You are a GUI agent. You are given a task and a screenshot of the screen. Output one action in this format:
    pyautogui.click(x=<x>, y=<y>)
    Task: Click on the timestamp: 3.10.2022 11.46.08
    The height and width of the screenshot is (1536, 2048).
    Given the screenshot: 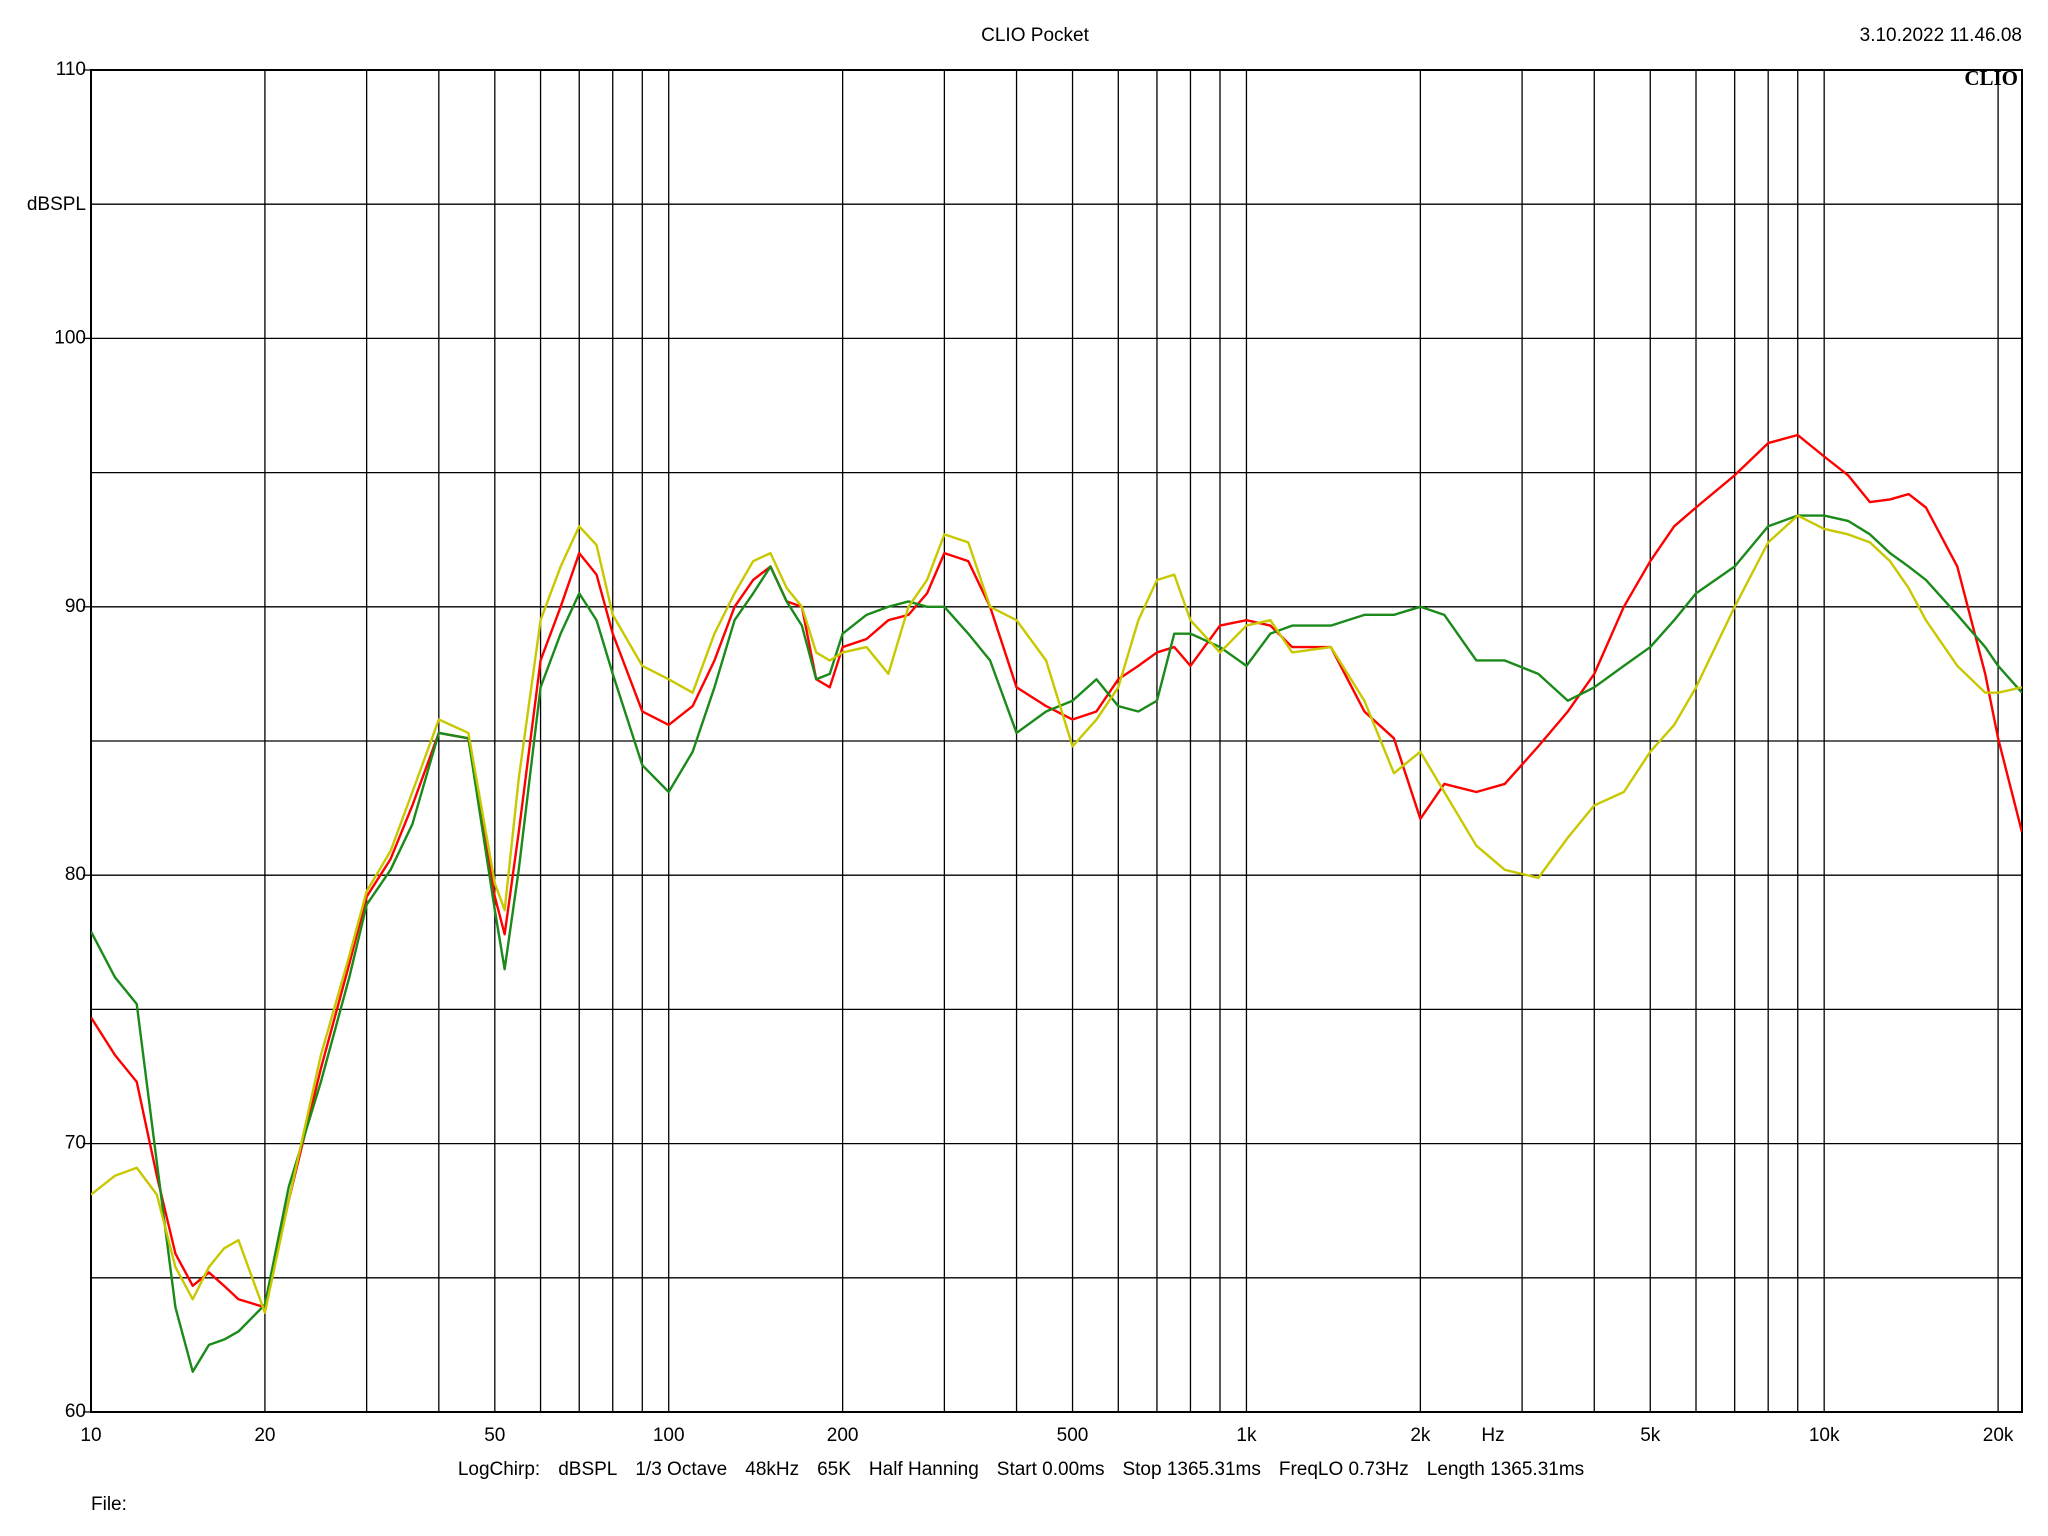 What is the action you would take?
    pyautogui.click(x=1941, y=35)
    